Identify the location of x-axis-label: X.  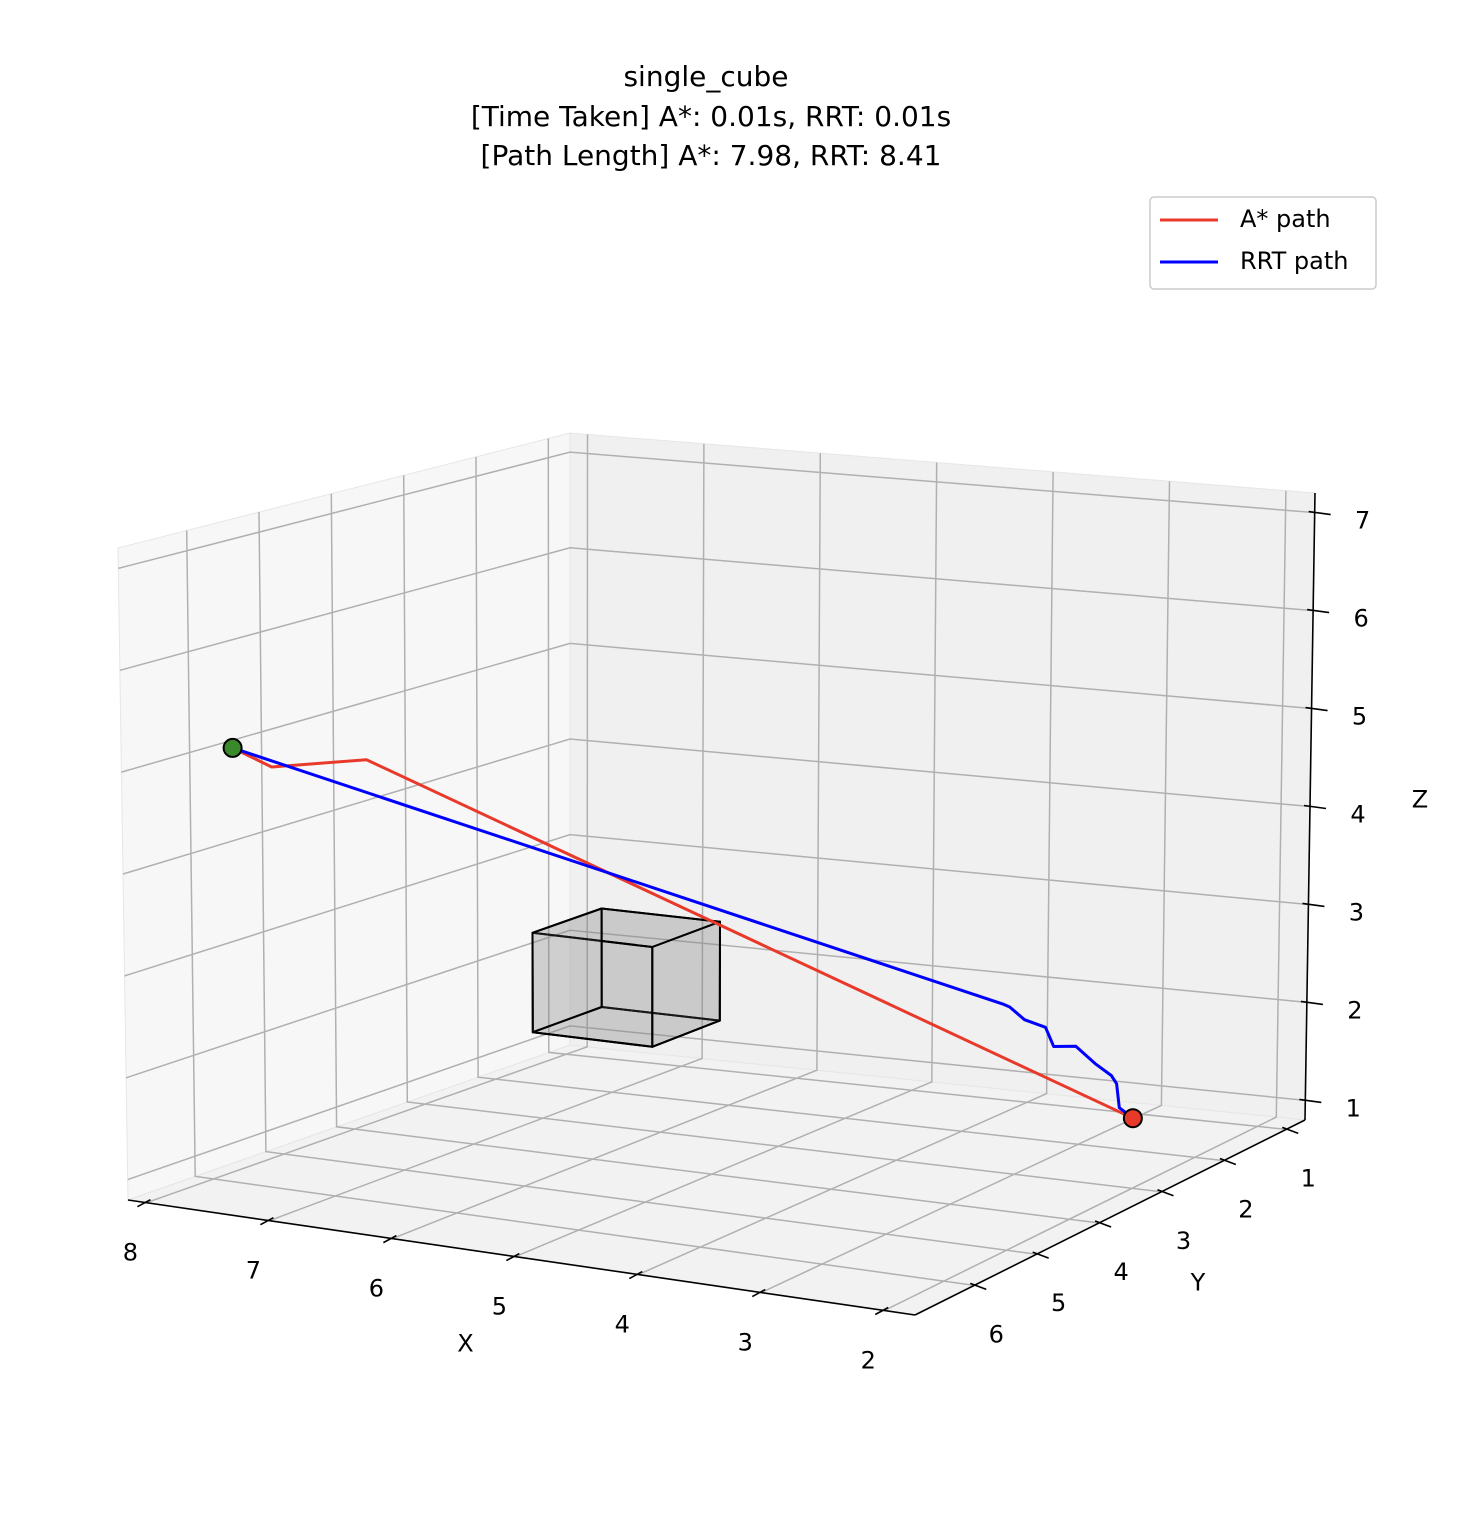
(465, 1344).